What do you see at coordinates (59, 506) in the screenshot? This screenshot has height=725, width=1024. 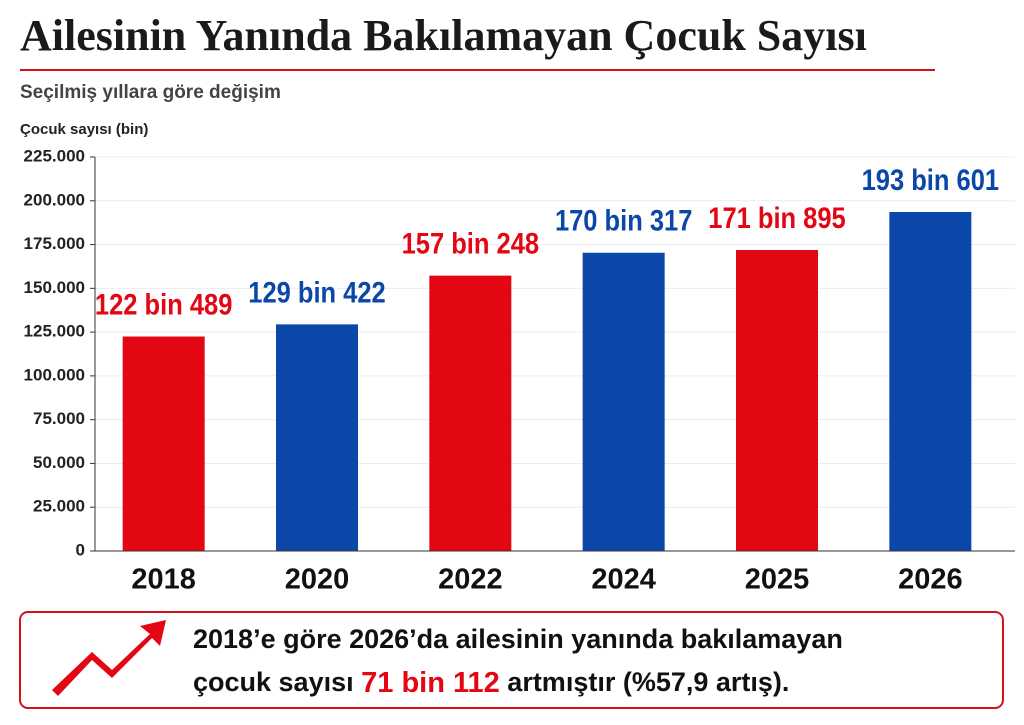 I see `y-tick-label: 25.000` at bounding box center [59, 506].